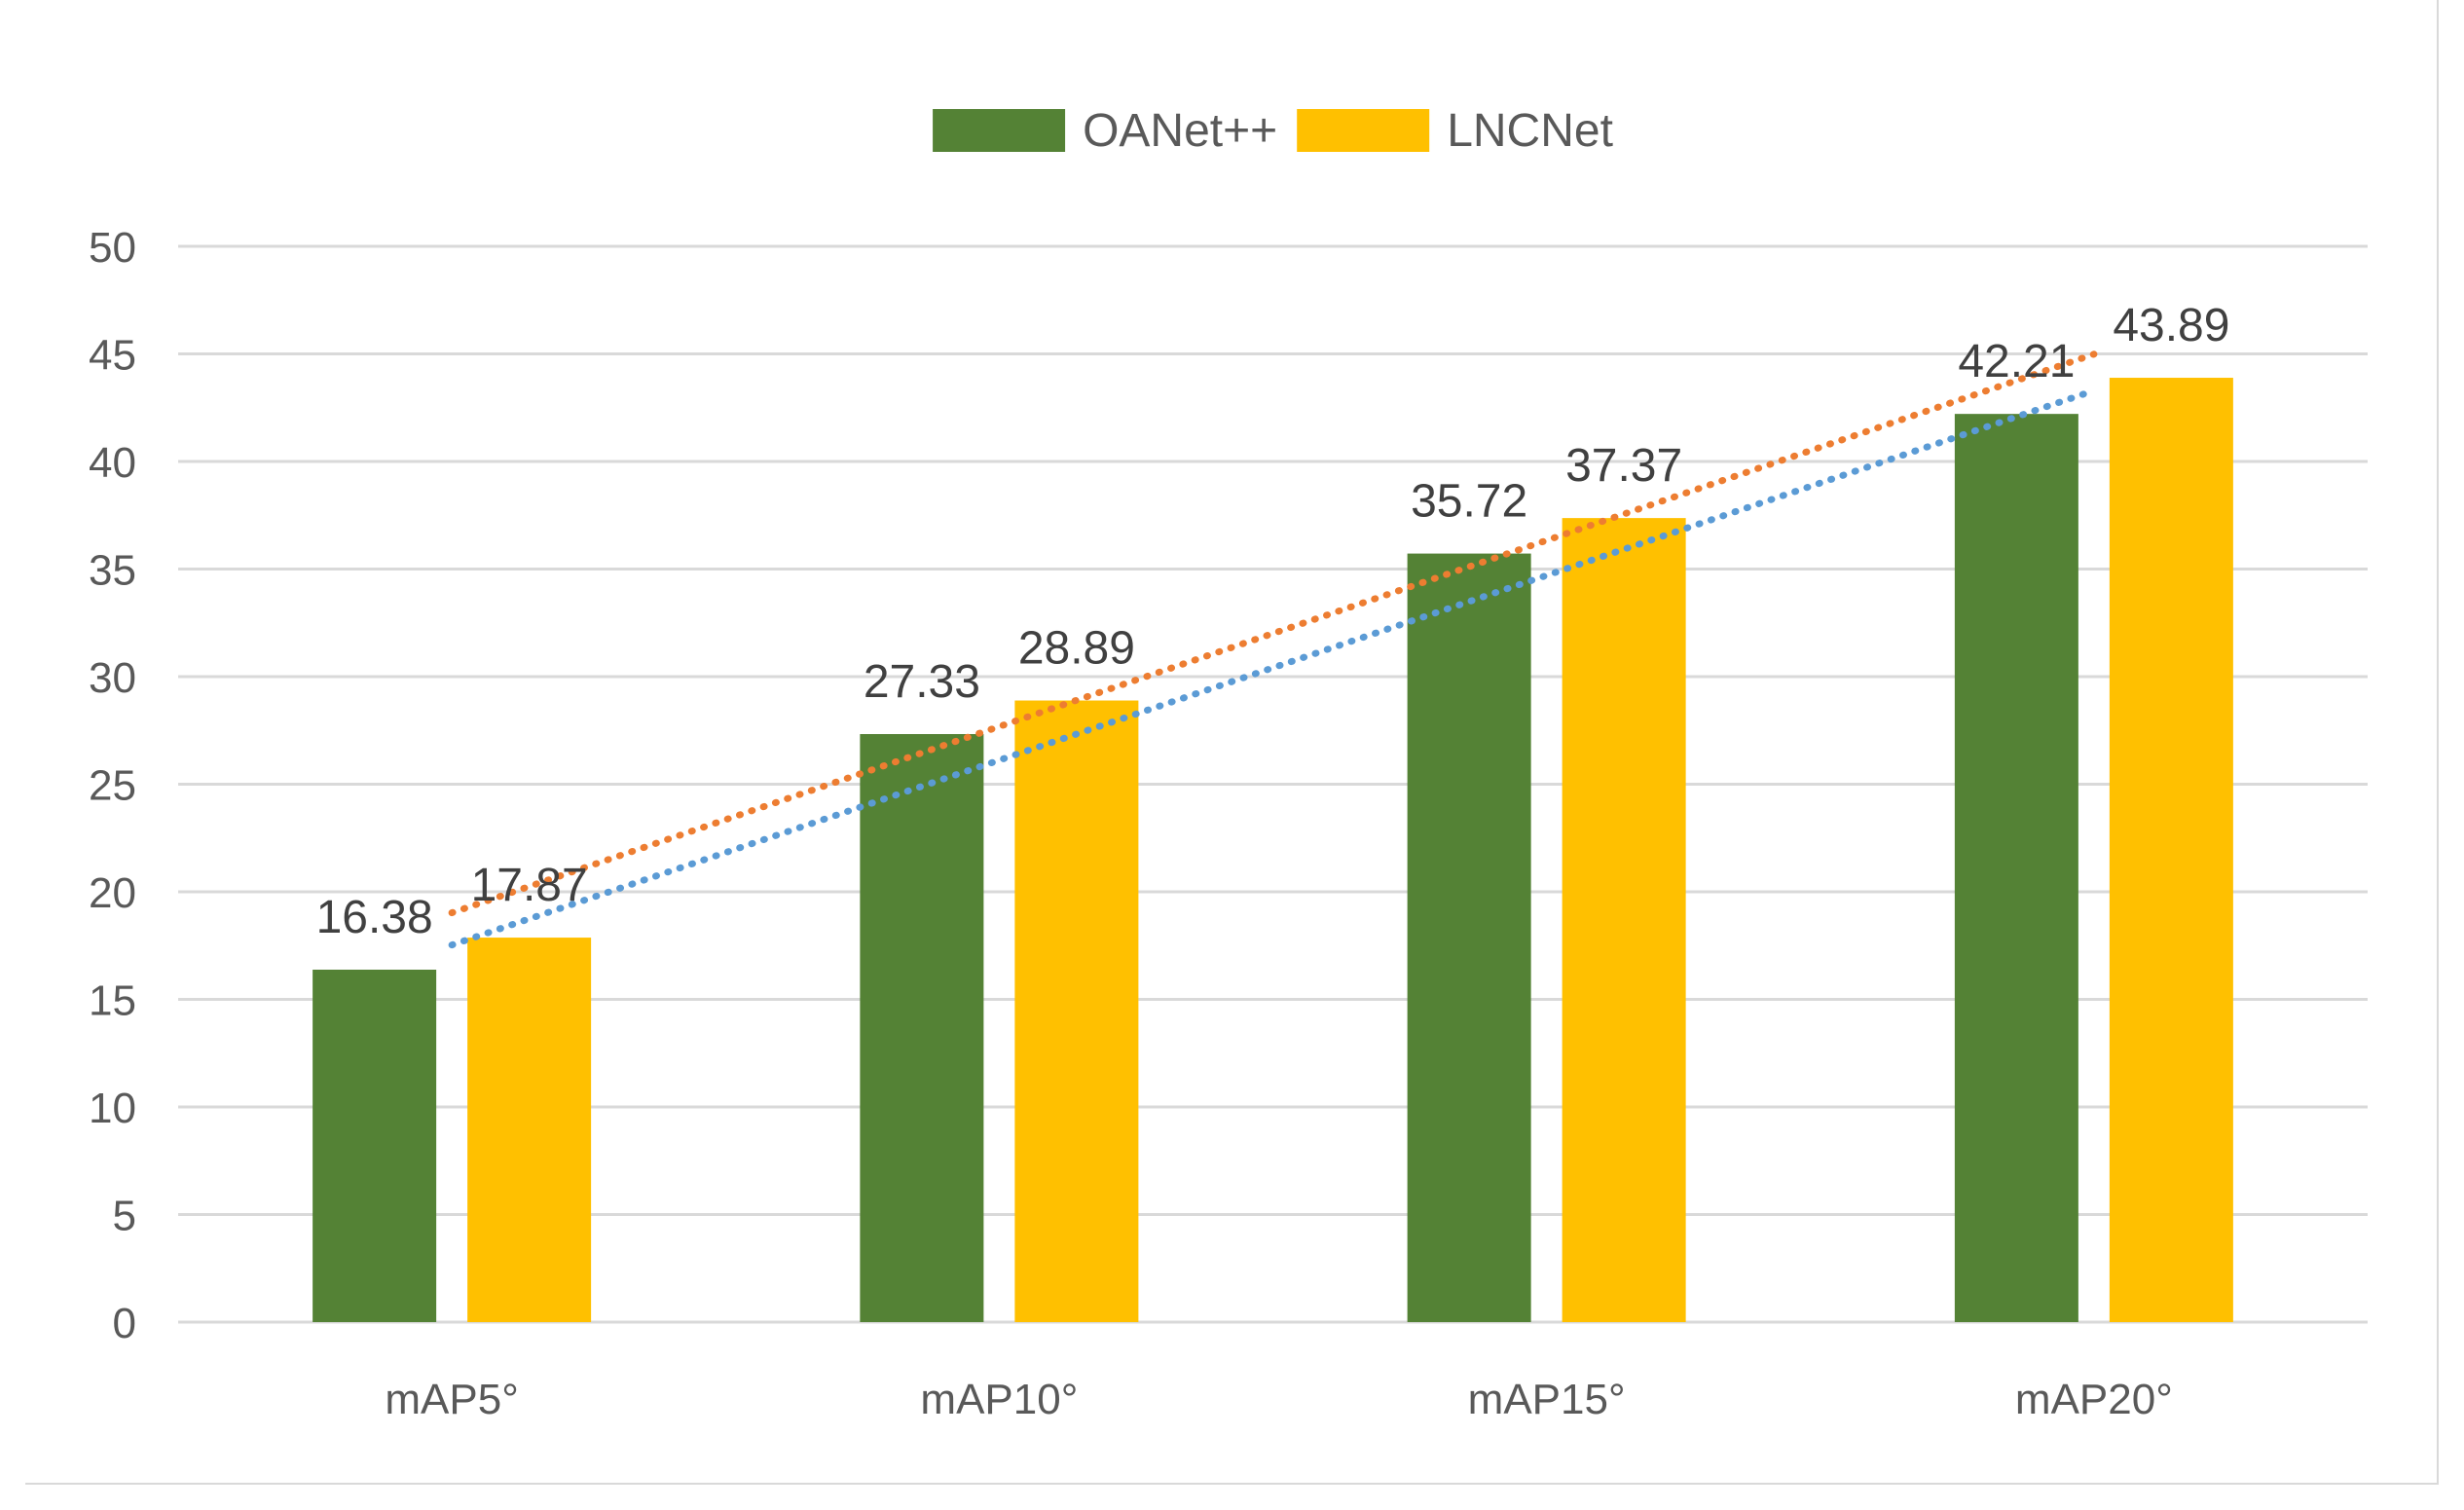 This screenshot has height=1510, width=2464. What do you see at coordinates (375, 917) in the screenshot?
I see `data-label: 16.38` at bounding box center [375, 917].